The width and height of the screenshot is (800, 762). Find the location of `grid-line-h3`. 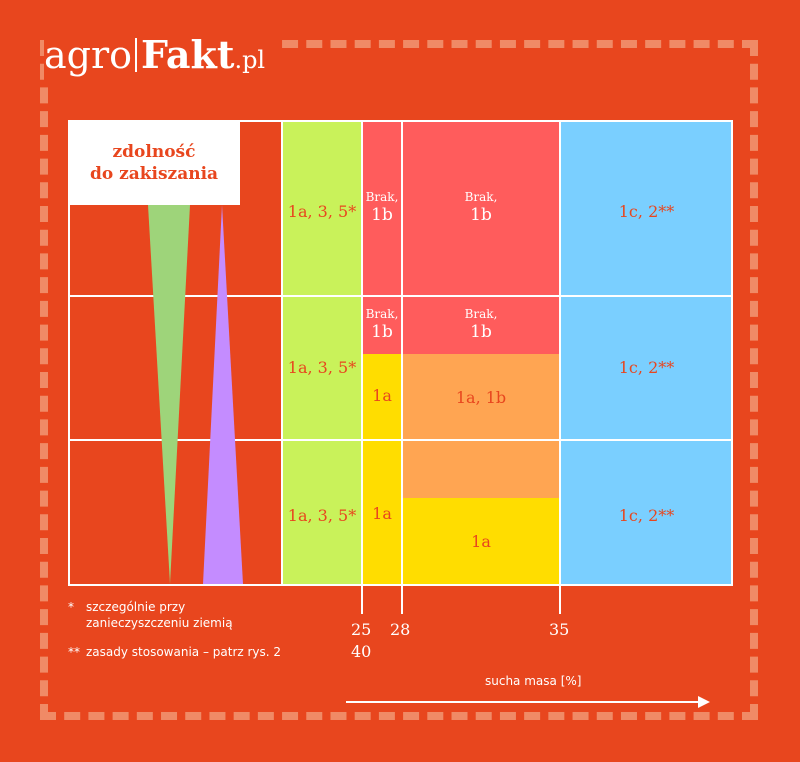

grid-line-h3 is located at coordinates (400, 585).